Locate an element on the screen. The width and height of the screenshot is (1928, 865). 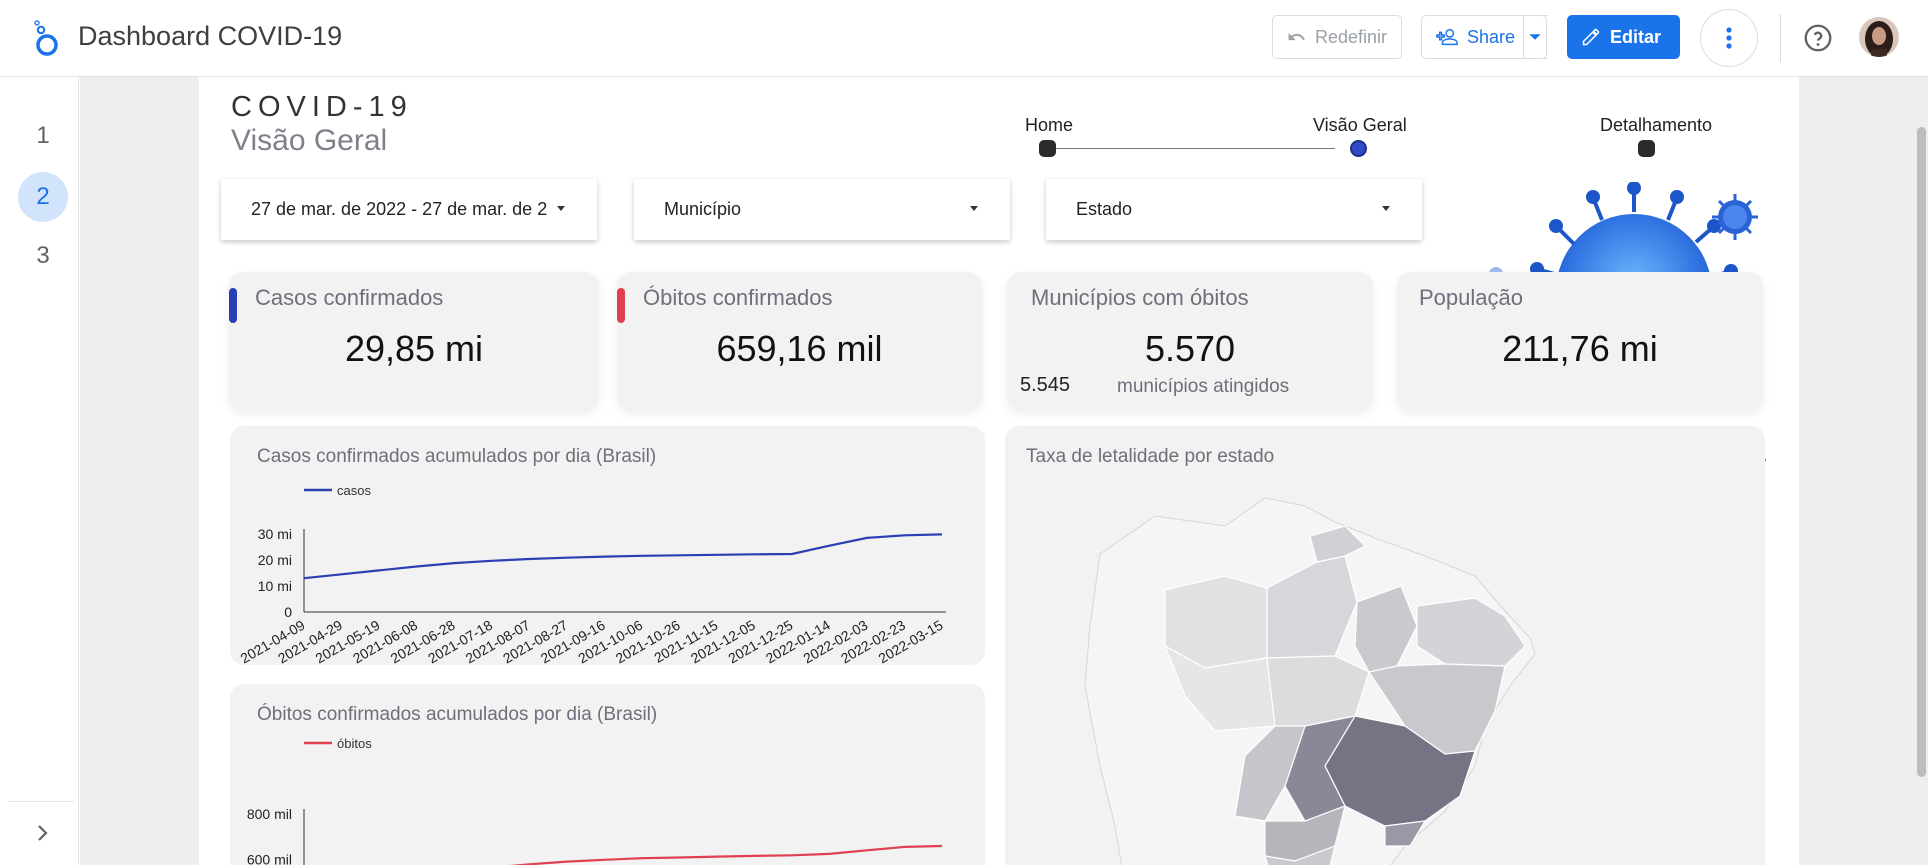
scorecard-label: População is located at coordinates (1471, 297).